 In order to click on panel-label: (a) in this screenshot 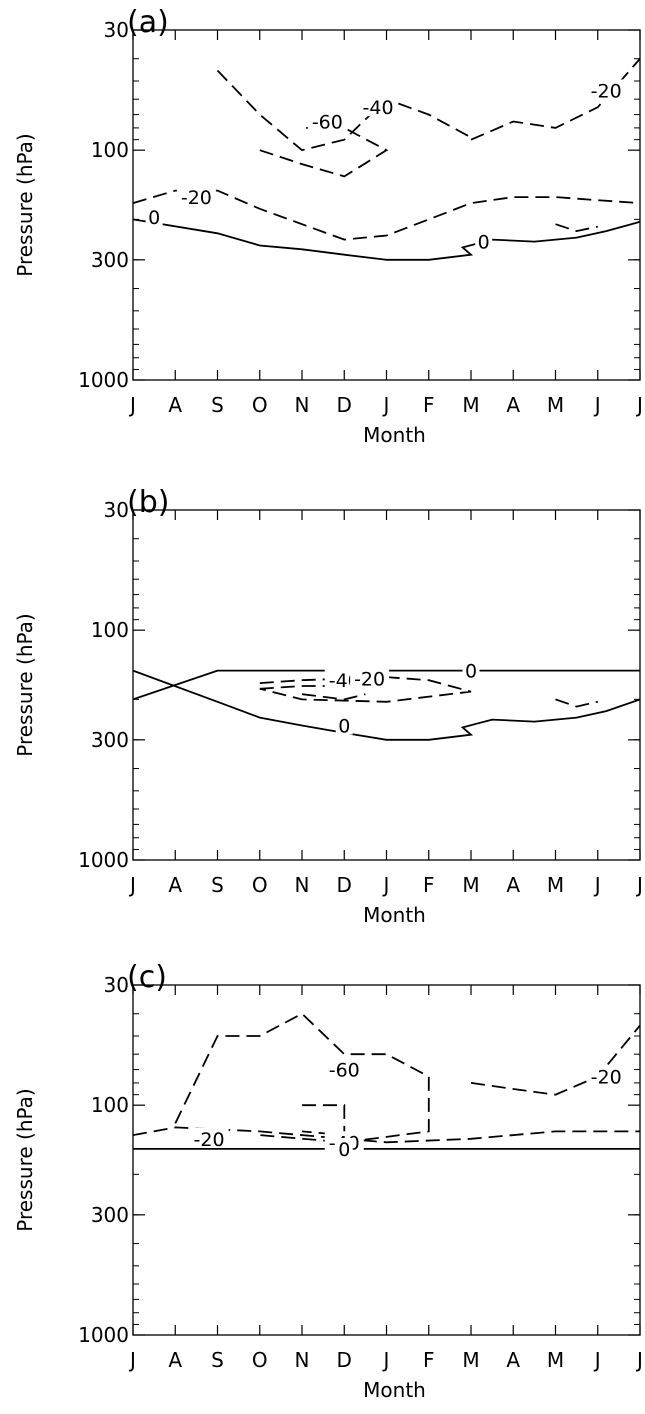, I will do `click(148, 22)`.